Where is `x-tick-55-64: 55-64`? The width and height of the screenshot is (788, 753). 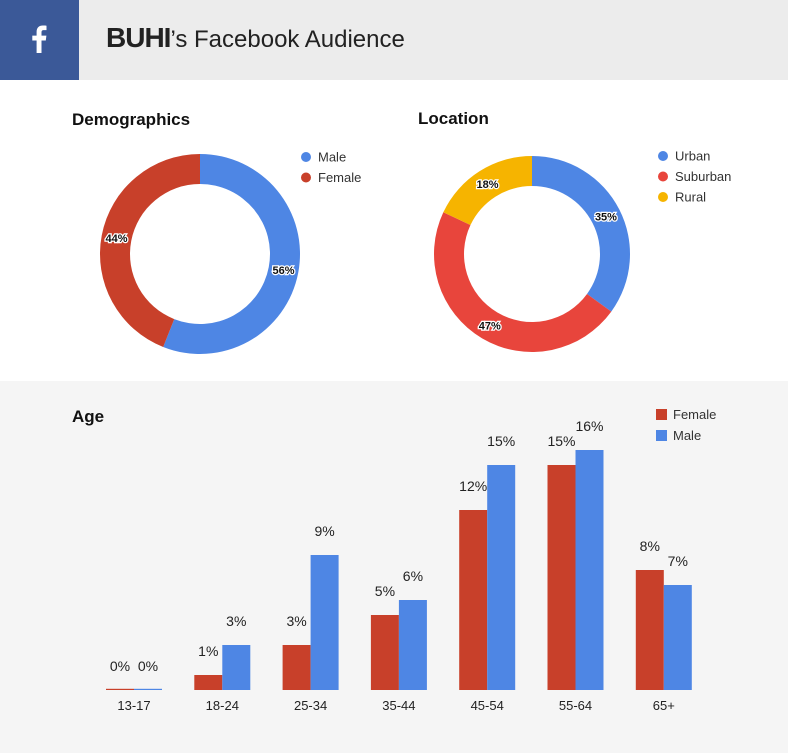 x-tick-55-64: 55-64 is located at coordinates (575, 705).